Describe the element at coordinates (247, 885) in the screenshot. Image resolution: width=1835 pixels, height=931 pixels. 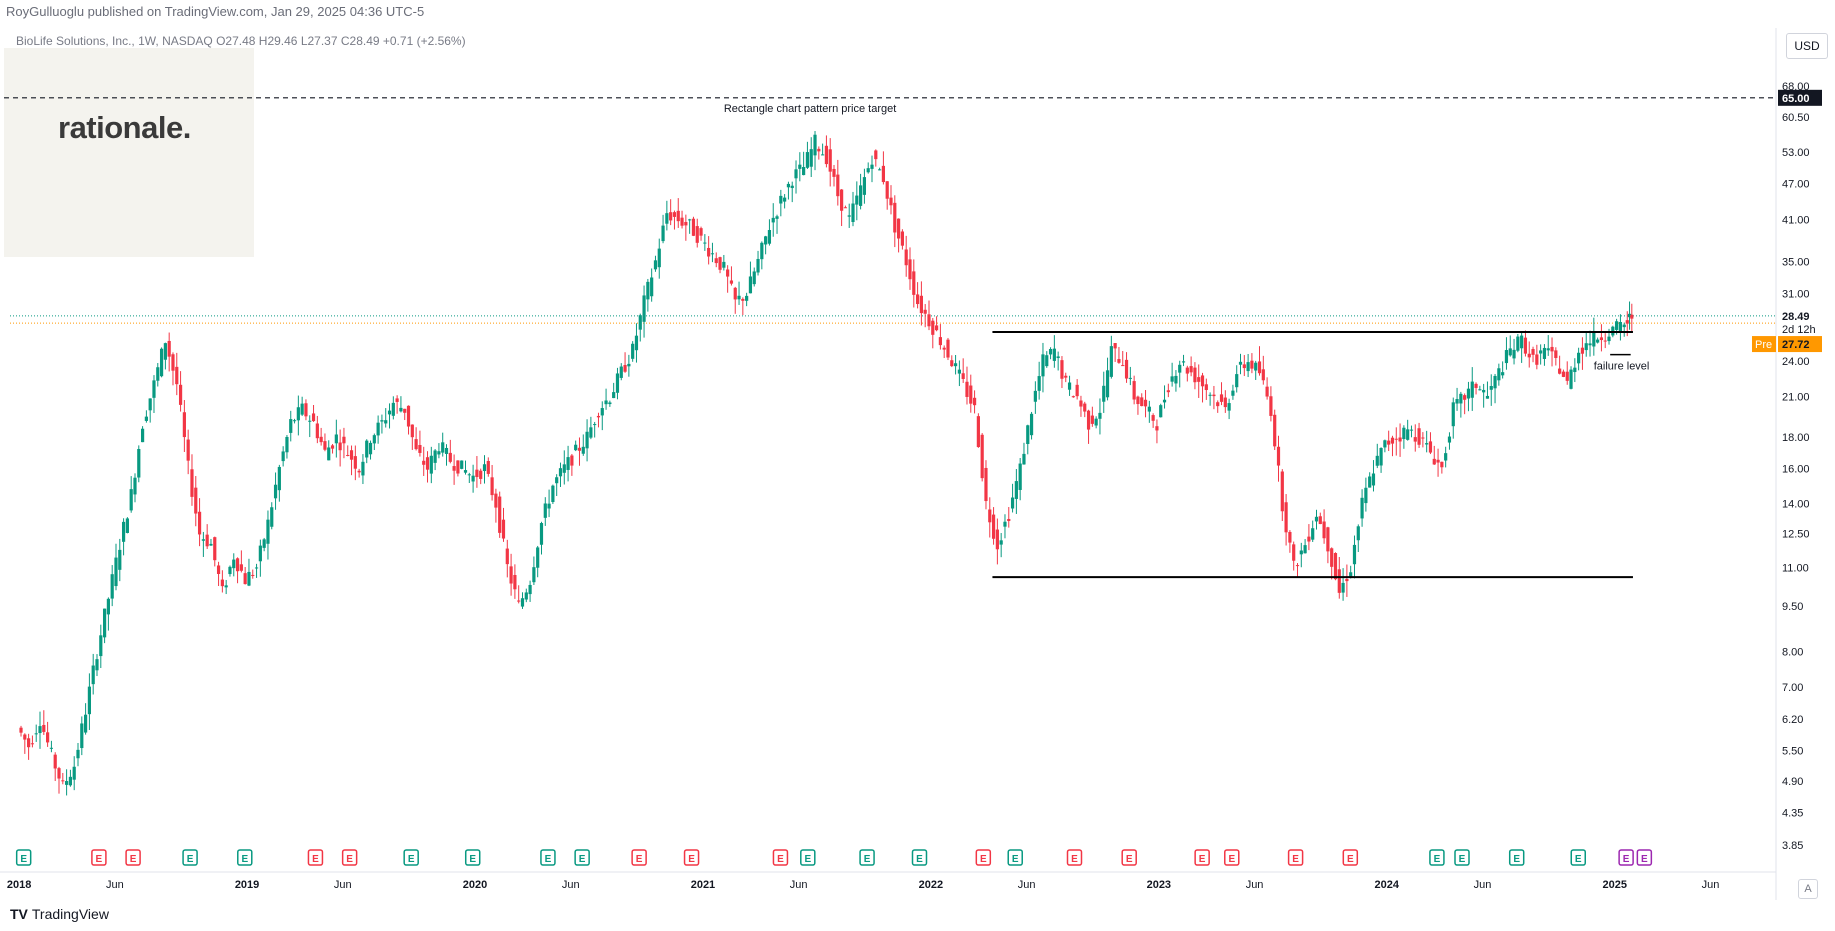
I see `x-tick-label: 2019` at that location.